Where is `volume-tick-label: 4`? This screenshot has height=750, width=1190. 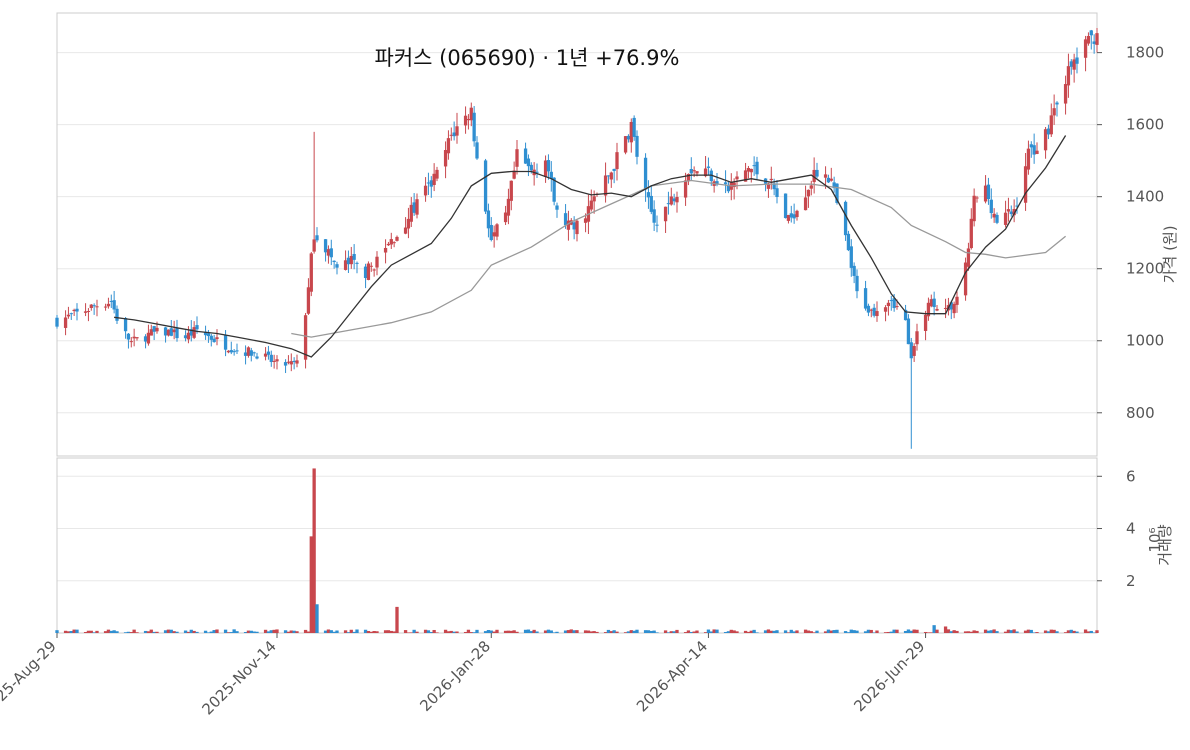
volume-tick-label: 4 is located at coordinates (1131, 529).